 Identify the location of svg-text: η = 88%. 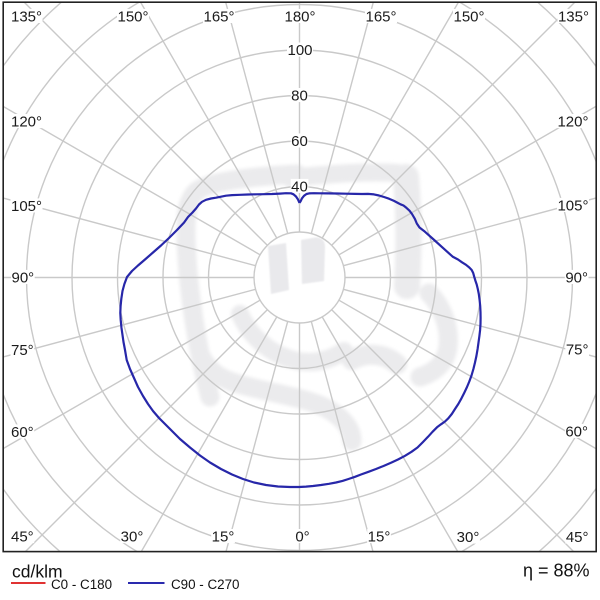
(556, 571).